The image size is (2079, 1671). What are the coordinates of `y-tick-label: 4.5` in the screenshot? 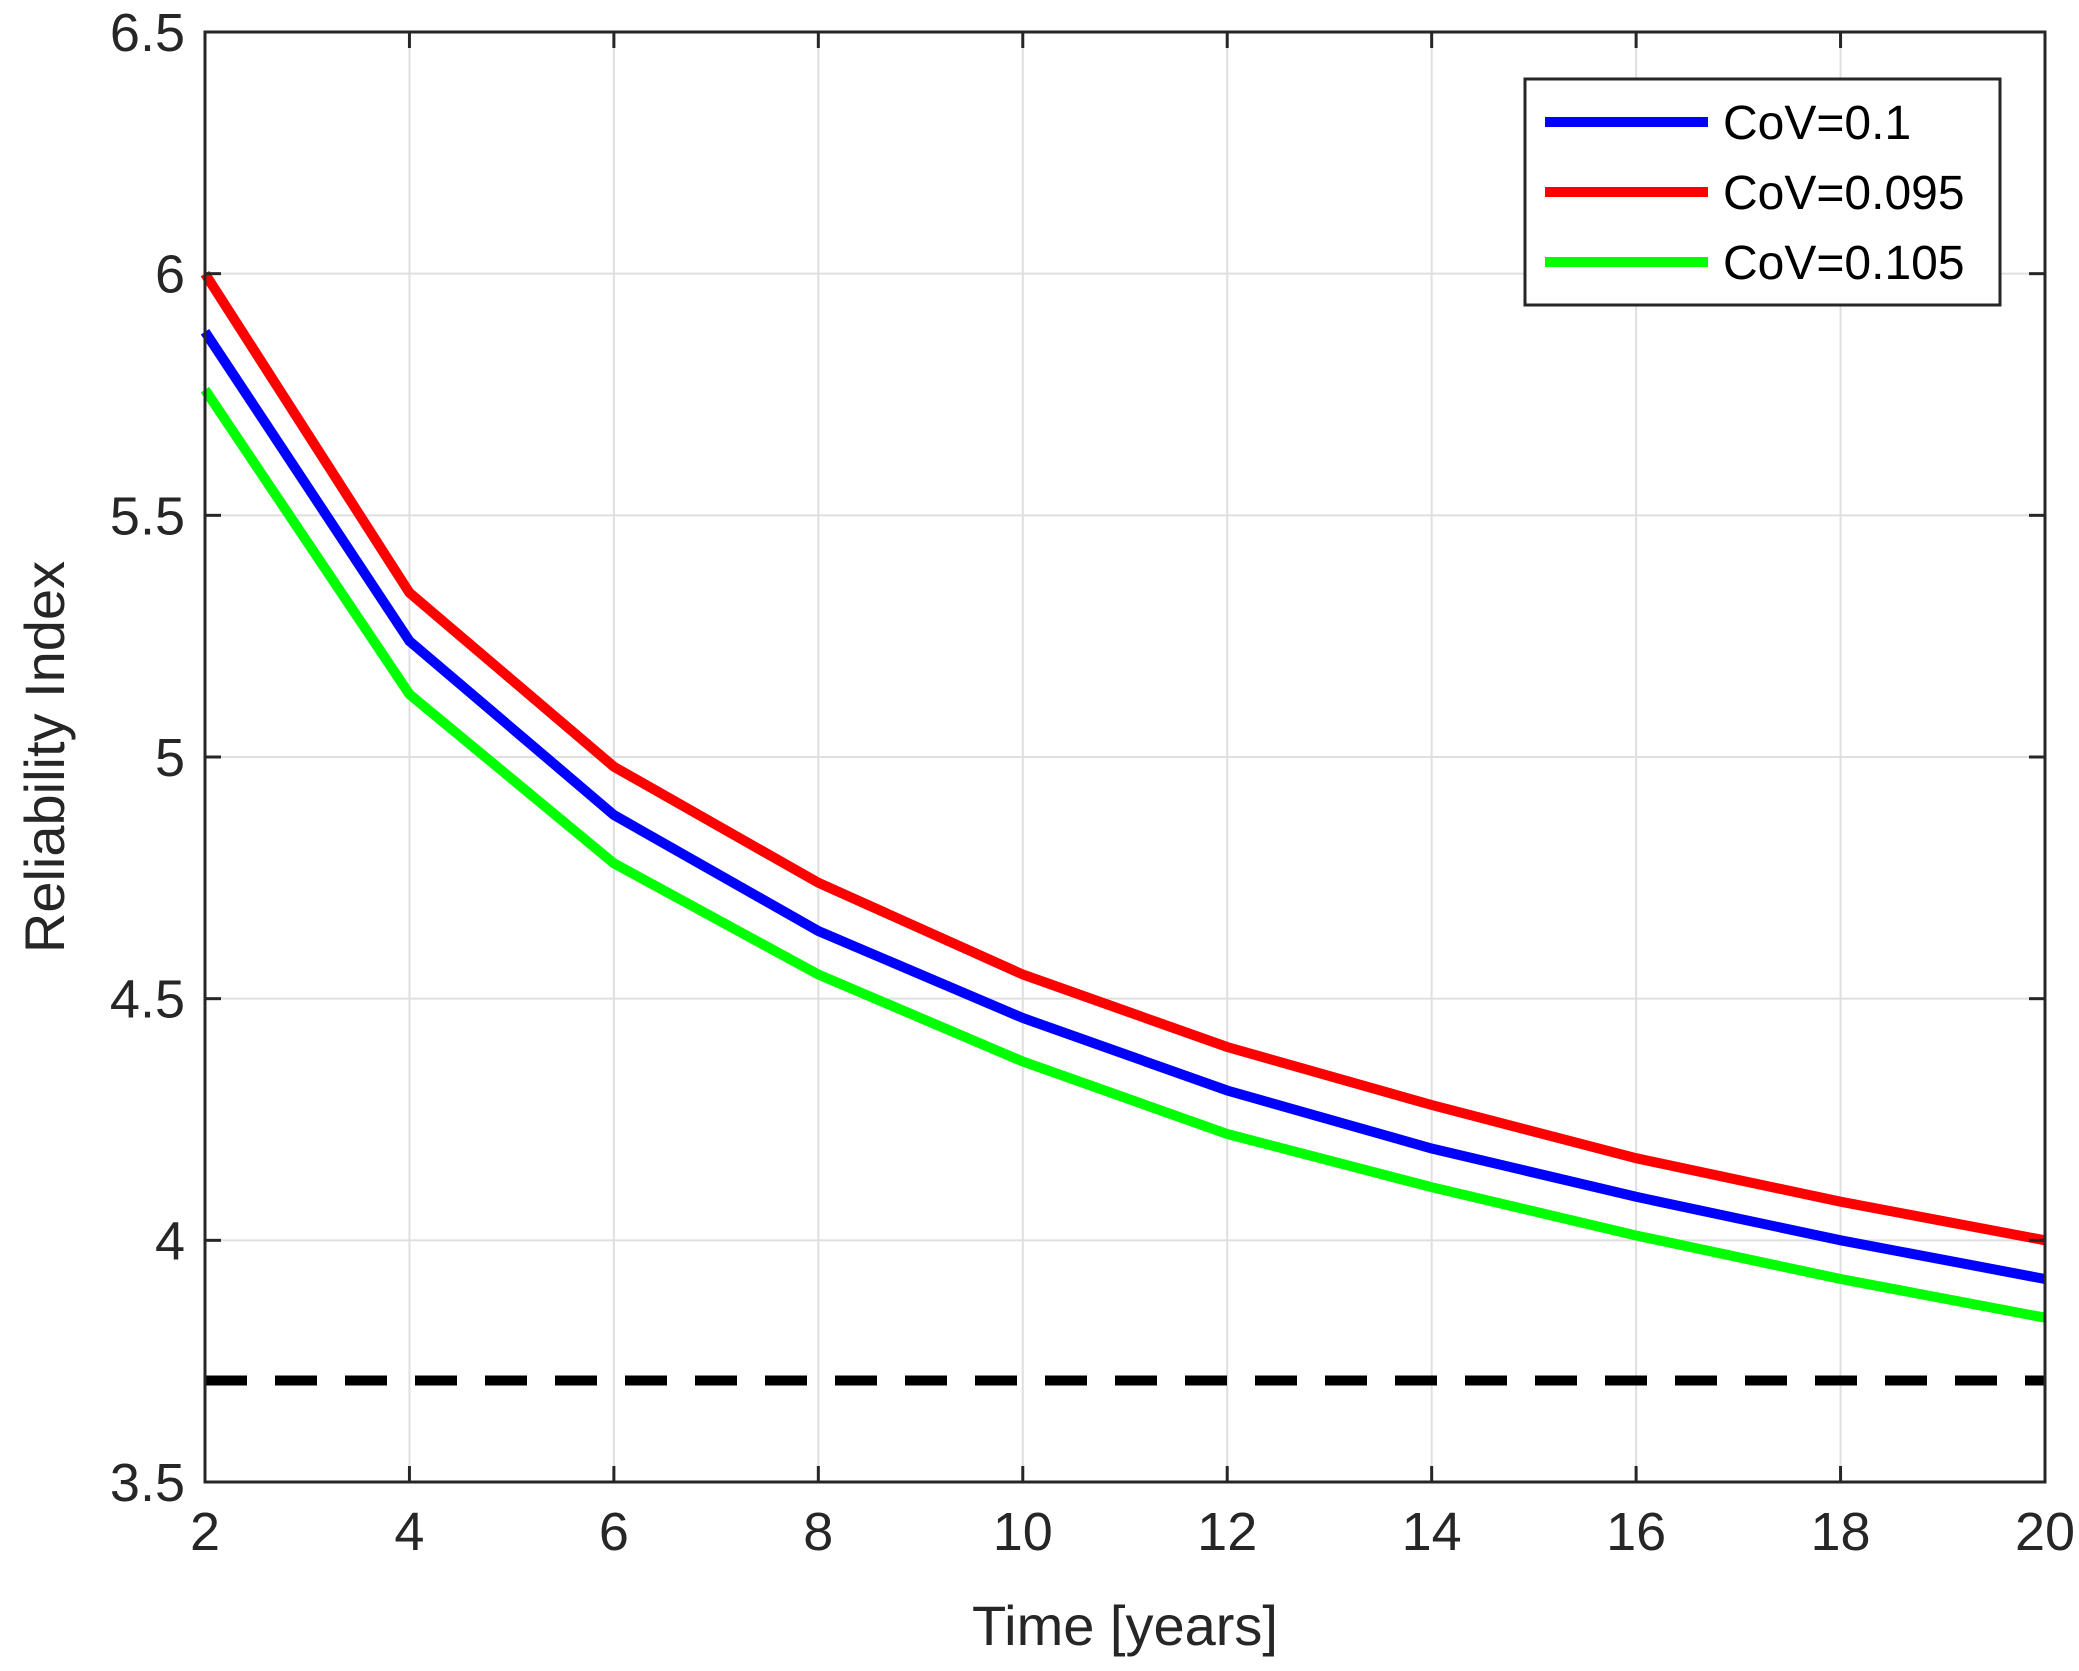 It's located at (147, 1000).